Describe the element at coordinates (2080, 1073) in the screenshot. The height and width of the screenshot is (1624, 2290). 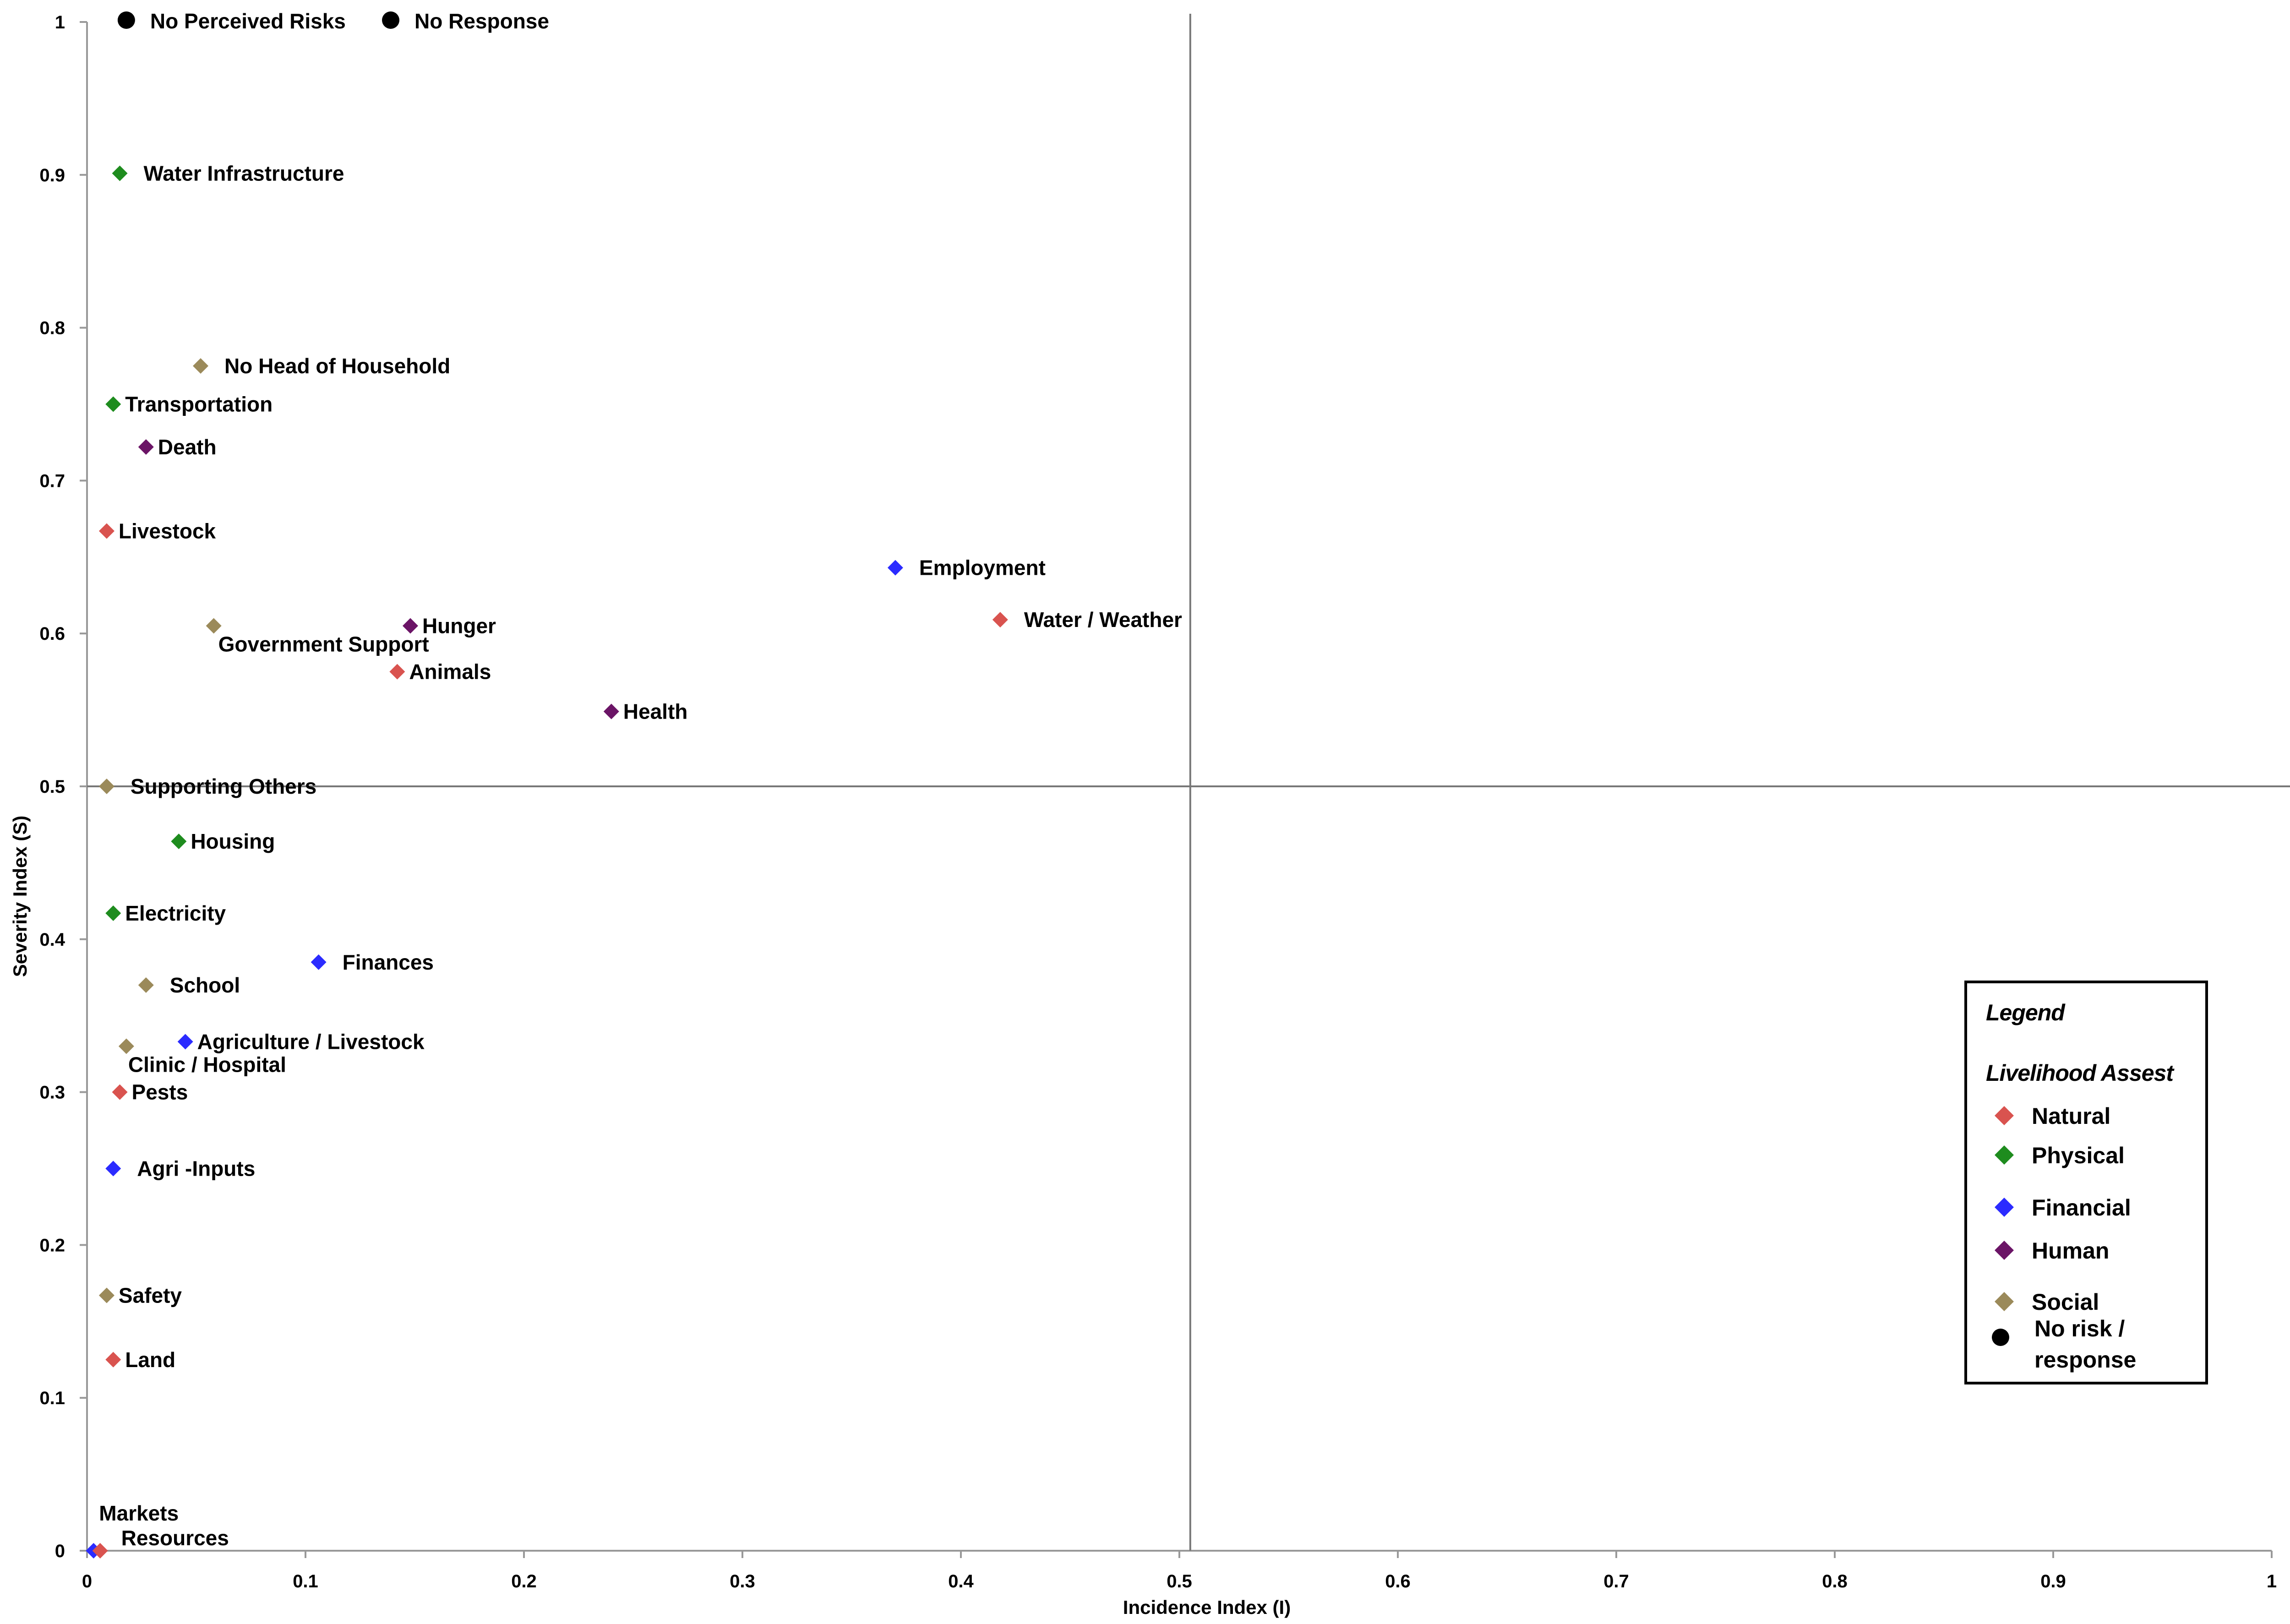
I see `legend-subtitle: Livelihood Assest` at that location.